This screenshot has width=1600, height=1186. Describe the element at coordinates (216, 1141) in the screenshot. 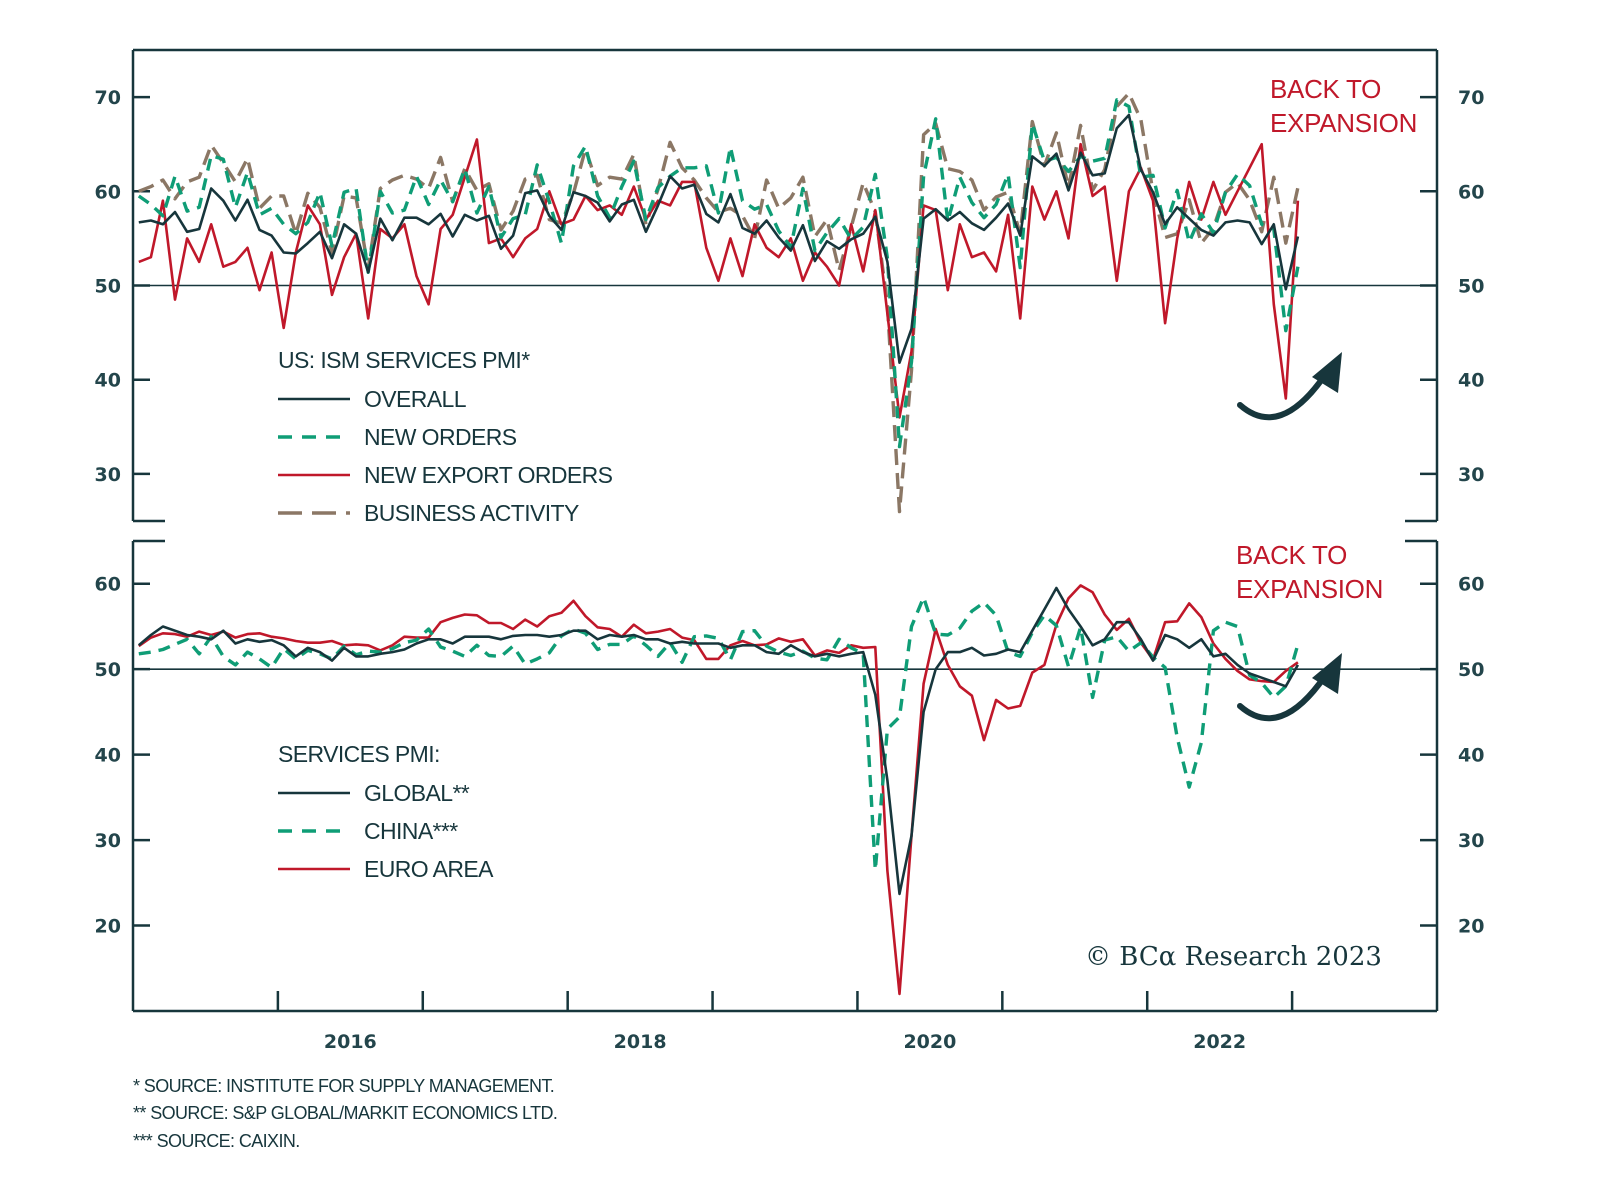

I see `footnote-3: *** SOURCE: CAIXIN.` at that location.